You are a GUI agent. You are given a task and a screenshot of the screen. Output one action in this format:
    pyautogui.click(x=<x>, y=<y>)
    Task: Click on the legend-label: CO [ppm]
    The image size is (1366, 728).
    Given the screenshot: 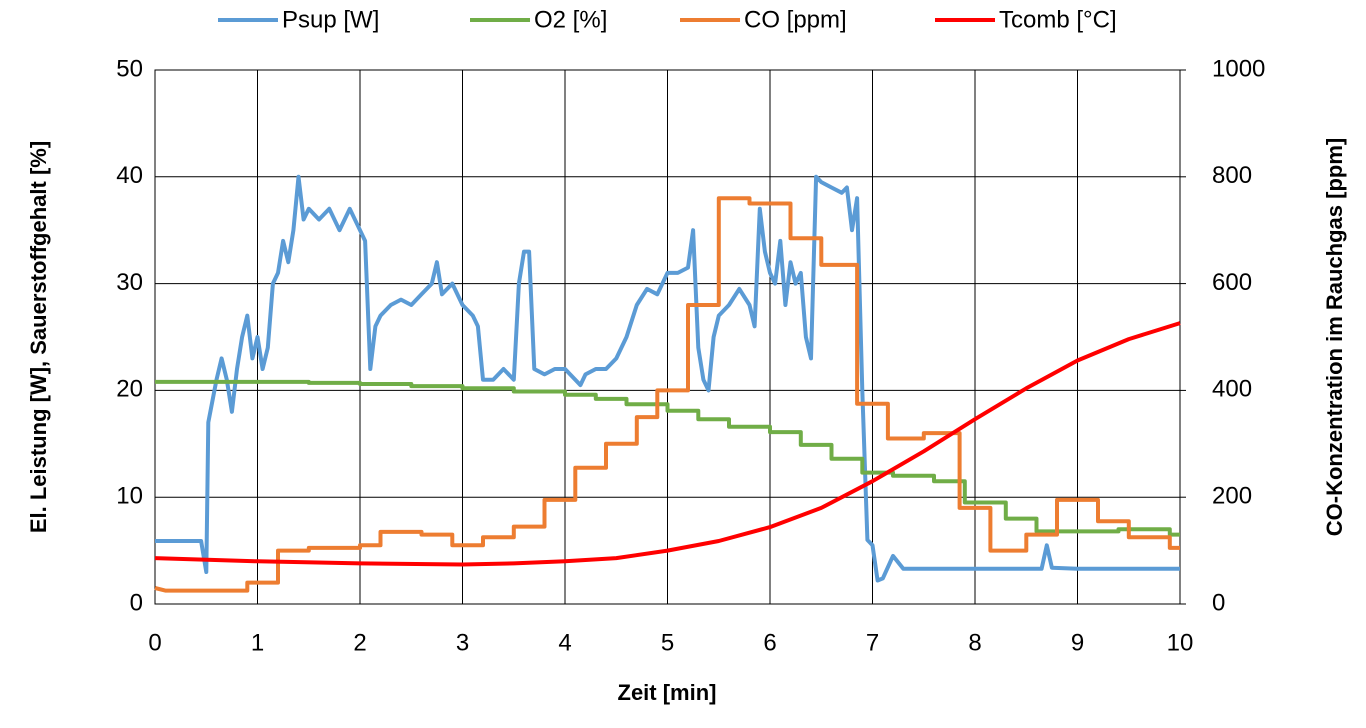 What is the action you would take?
    pyautogui.click(x=795, y=19)
    